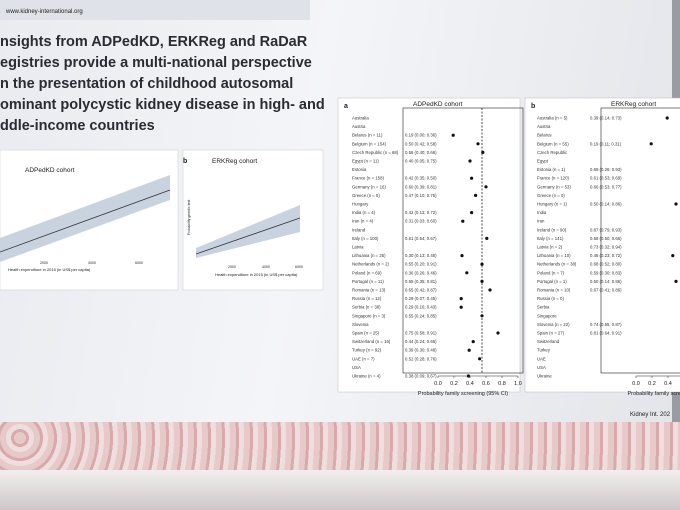 The height and width of the screenshot is (510, 680). I want to click on row-label: Lithuania (n = 10), so click(554, 255).